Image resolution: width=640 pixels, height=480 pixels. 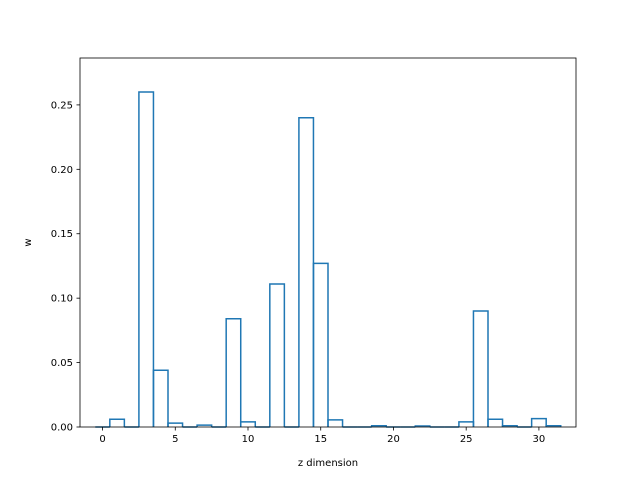 I want to click on y-tick-label: 0.20, so click(x=62, y=170).